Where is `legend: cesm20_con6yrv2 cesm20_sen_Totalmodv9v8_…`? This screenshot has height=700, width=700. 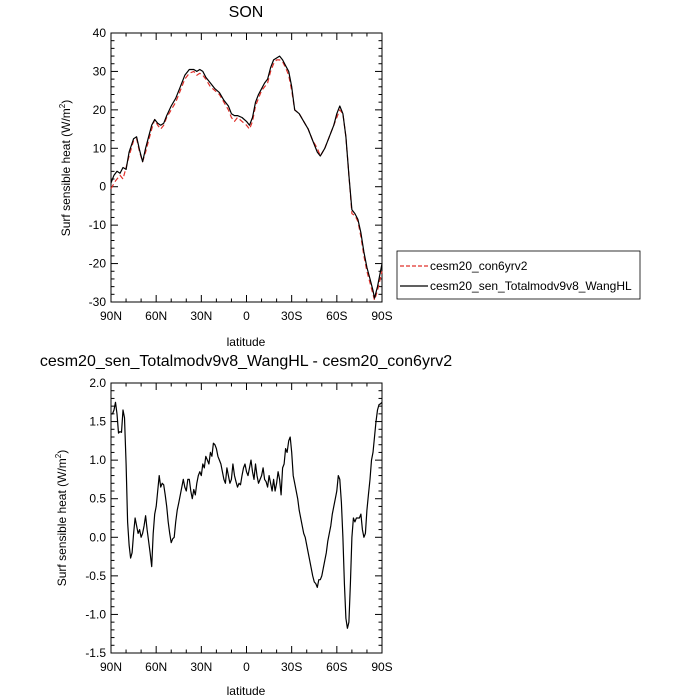 legend: cesm20_con6yrv2 cesm20_sen_Totalmodv9v8_… is located at coordinates (518, 275).